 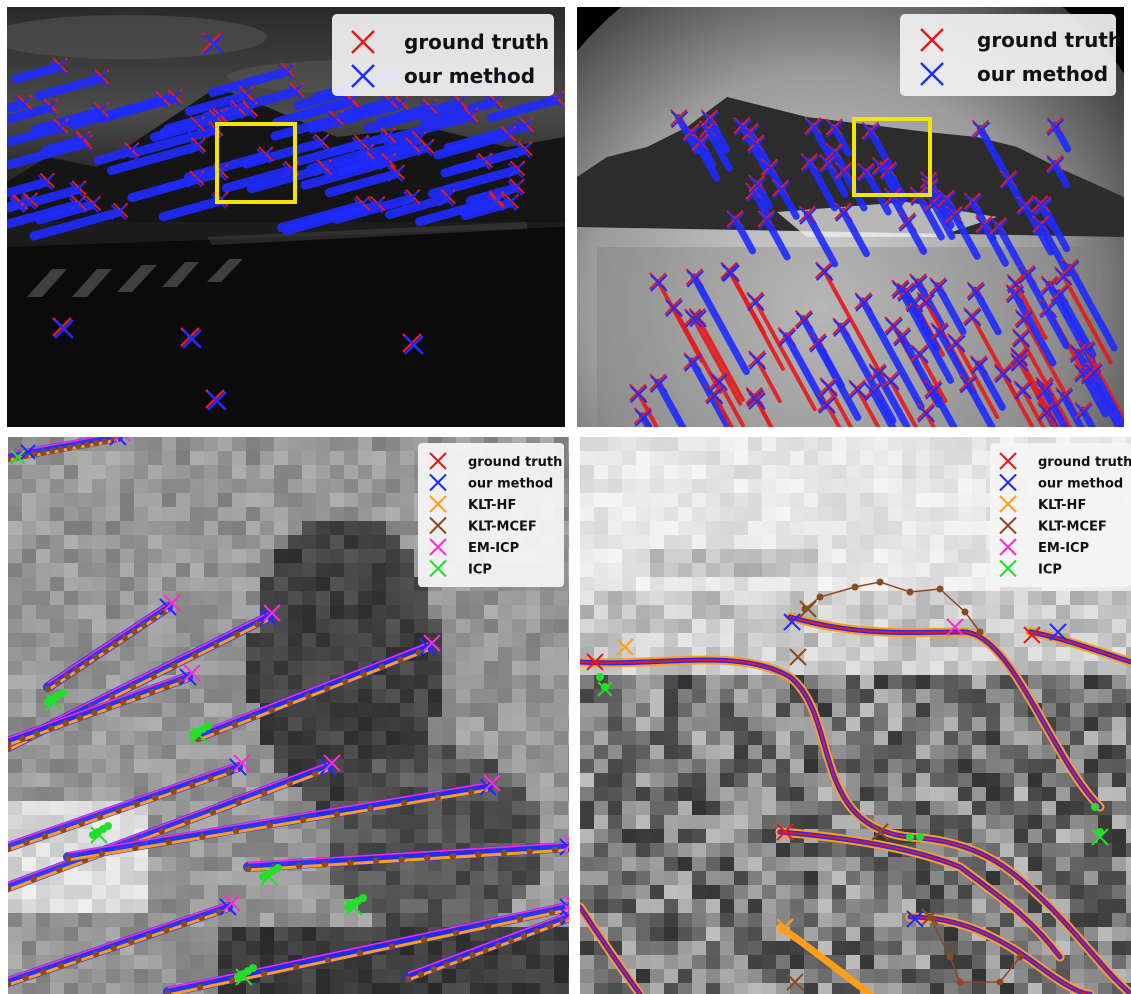 What do you see at coordinates (472, 504) in the screenshot?
I see `legend-entry: KLT-HF` at bounding box center [472, 504].